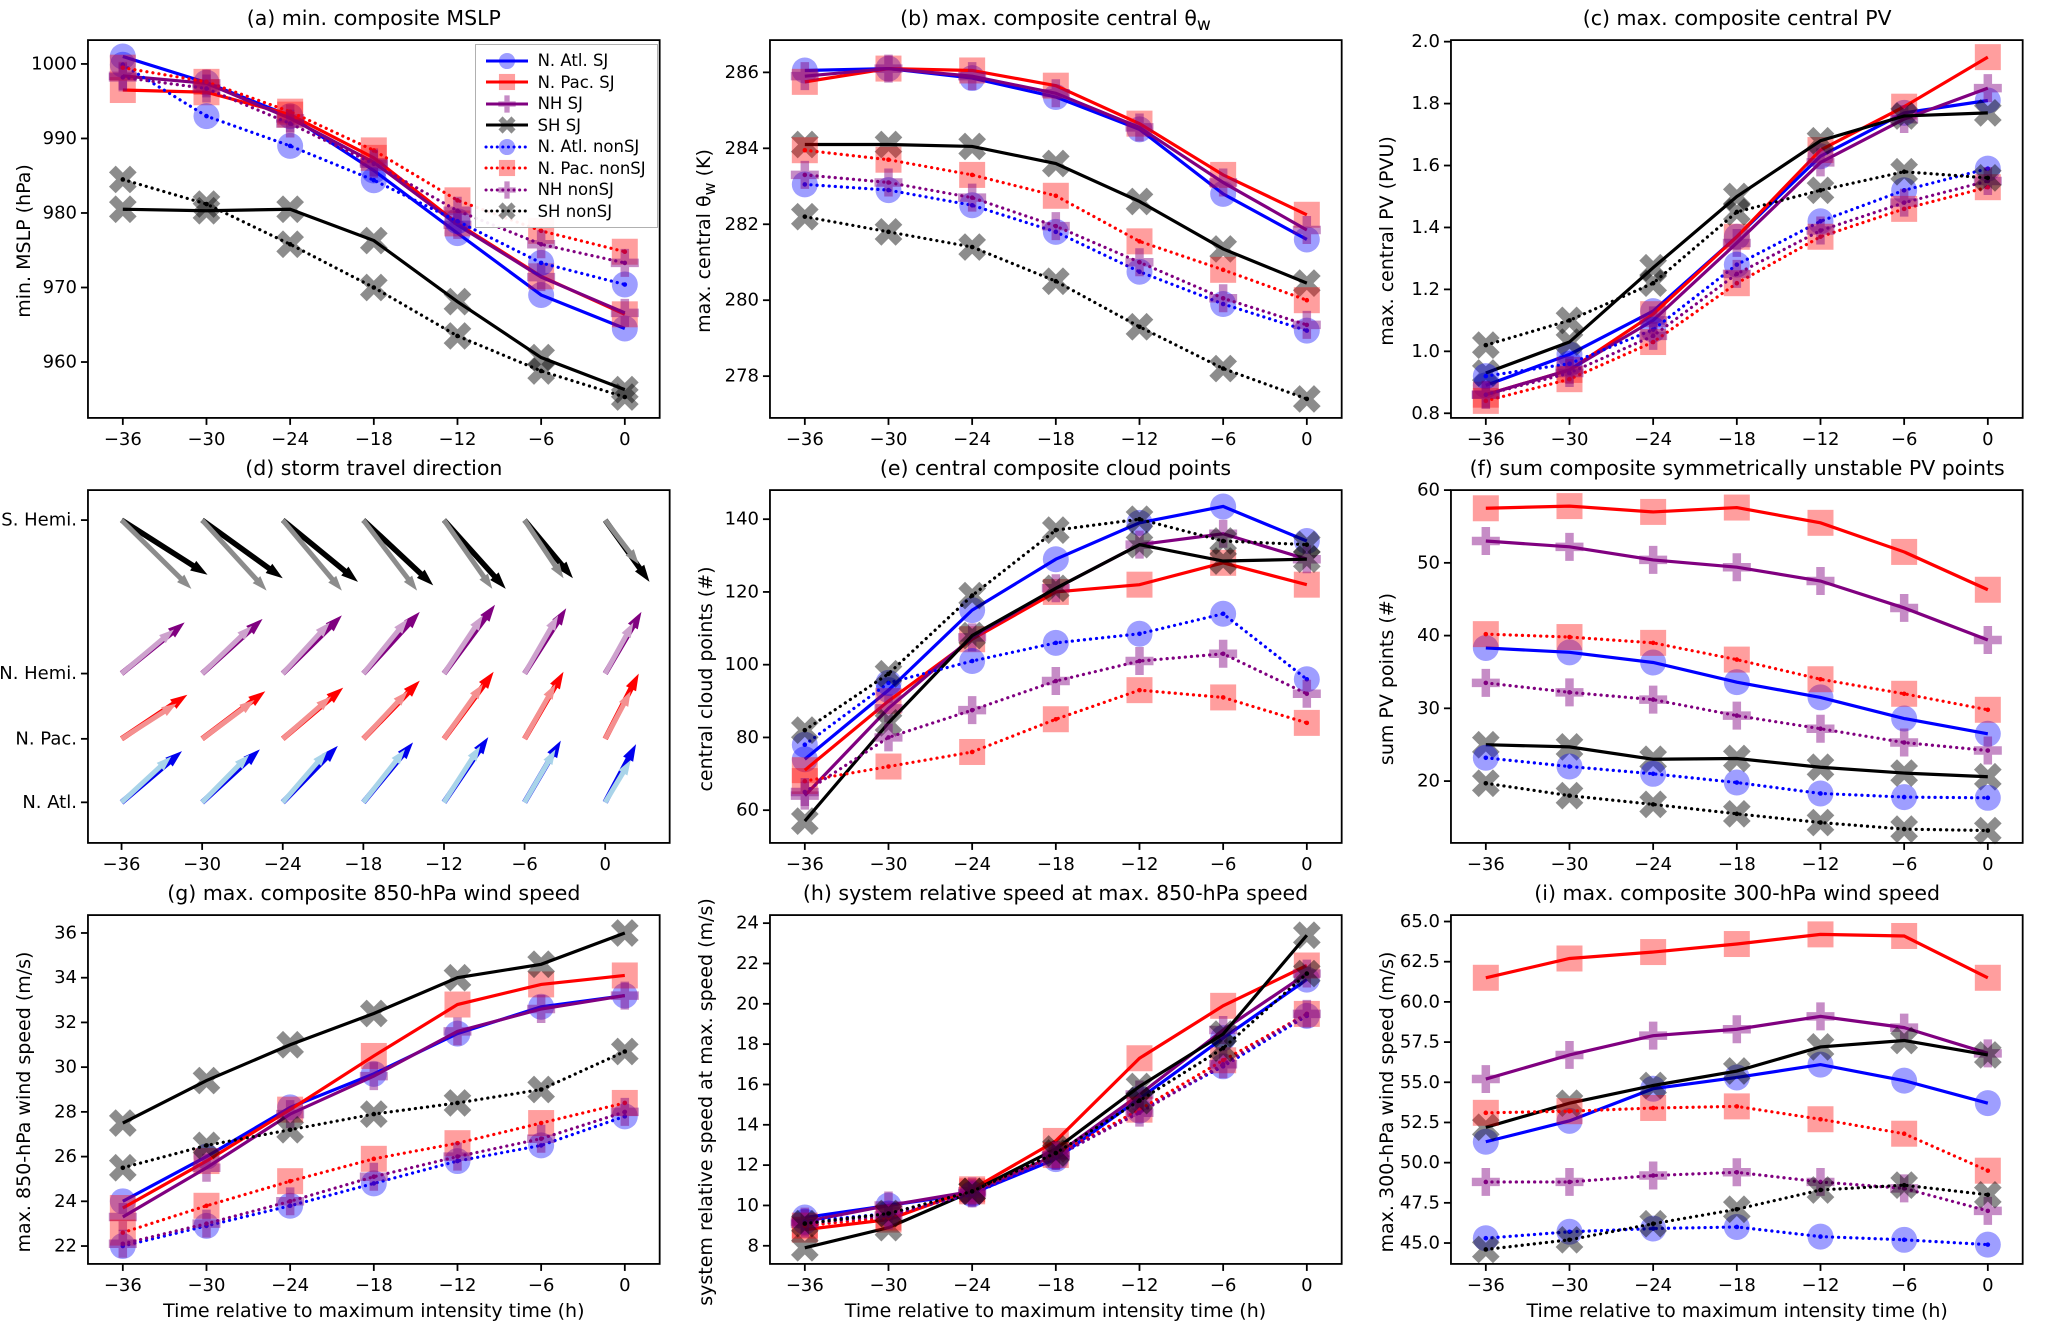 The width and height of the screenshot is (2045, 1332). I want to click on panel-b-canvas: −36 −30 −24 −18 −12 −6 0 278 280 282 284 286, so click(1033, 244).